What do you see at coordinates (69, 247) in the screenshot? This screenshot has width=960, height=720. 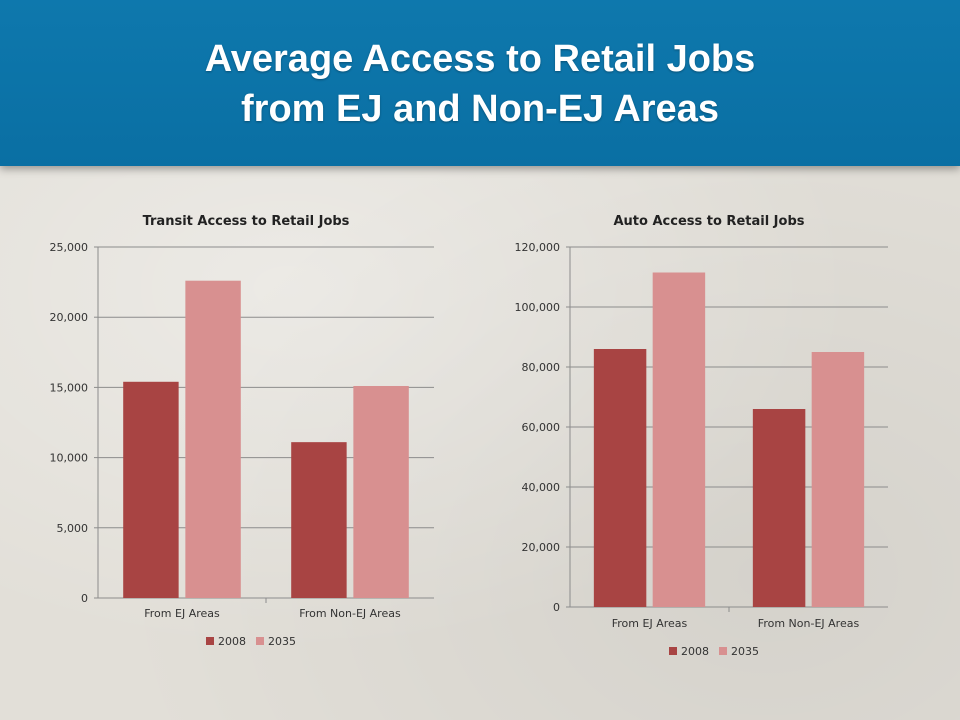 I see `y-tick-label: 25,000` at bounding box center [69, 247].